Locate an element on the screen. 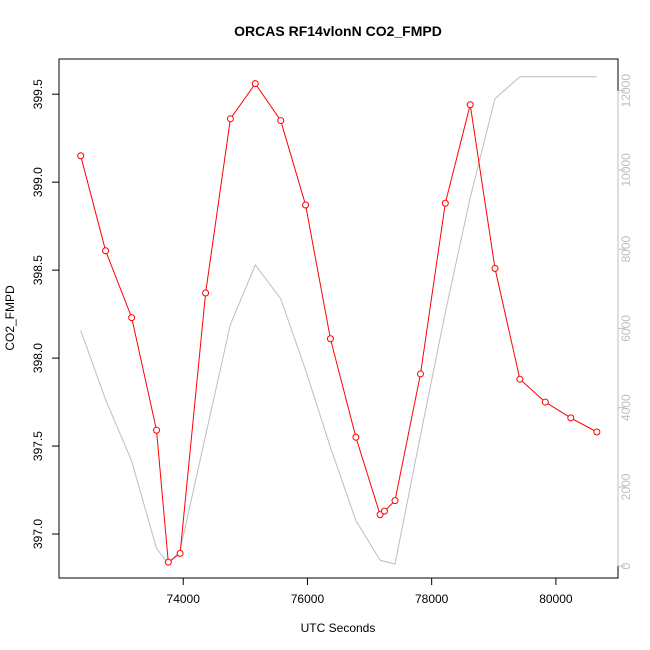 This screenshot has height=650, width=650. x-tick-label: 76000 is located at coordinates (308, 599).